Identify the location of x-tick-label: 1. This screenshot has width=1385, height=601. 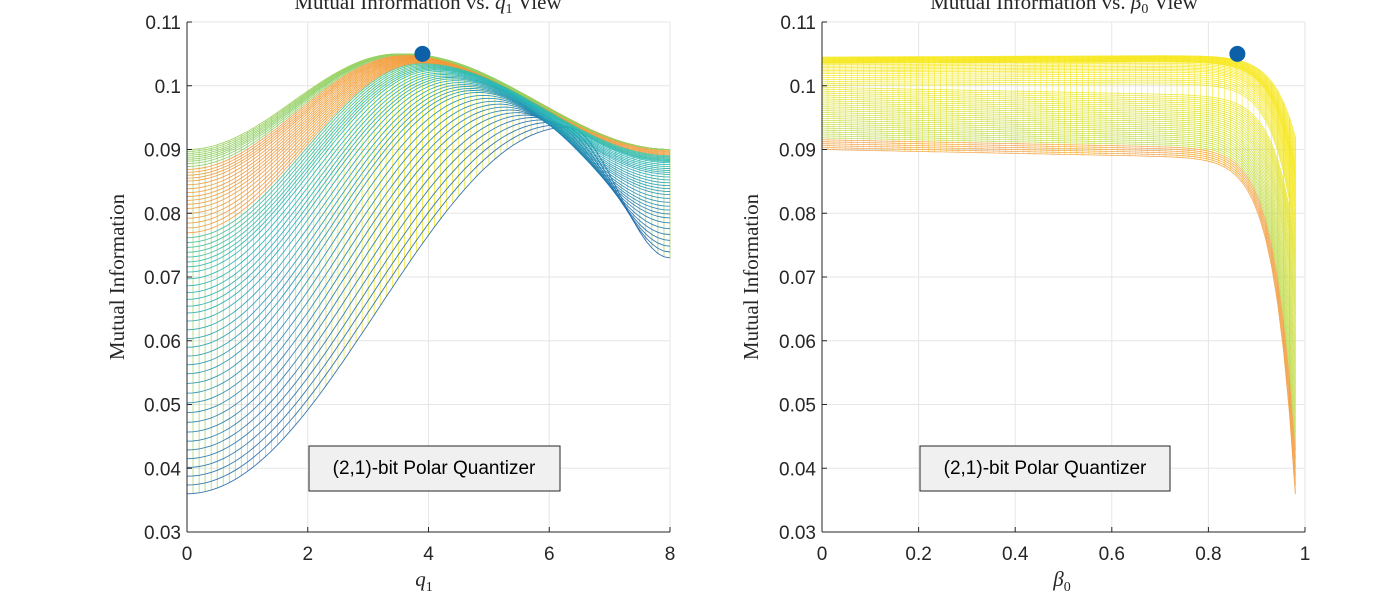
(1305, 554).